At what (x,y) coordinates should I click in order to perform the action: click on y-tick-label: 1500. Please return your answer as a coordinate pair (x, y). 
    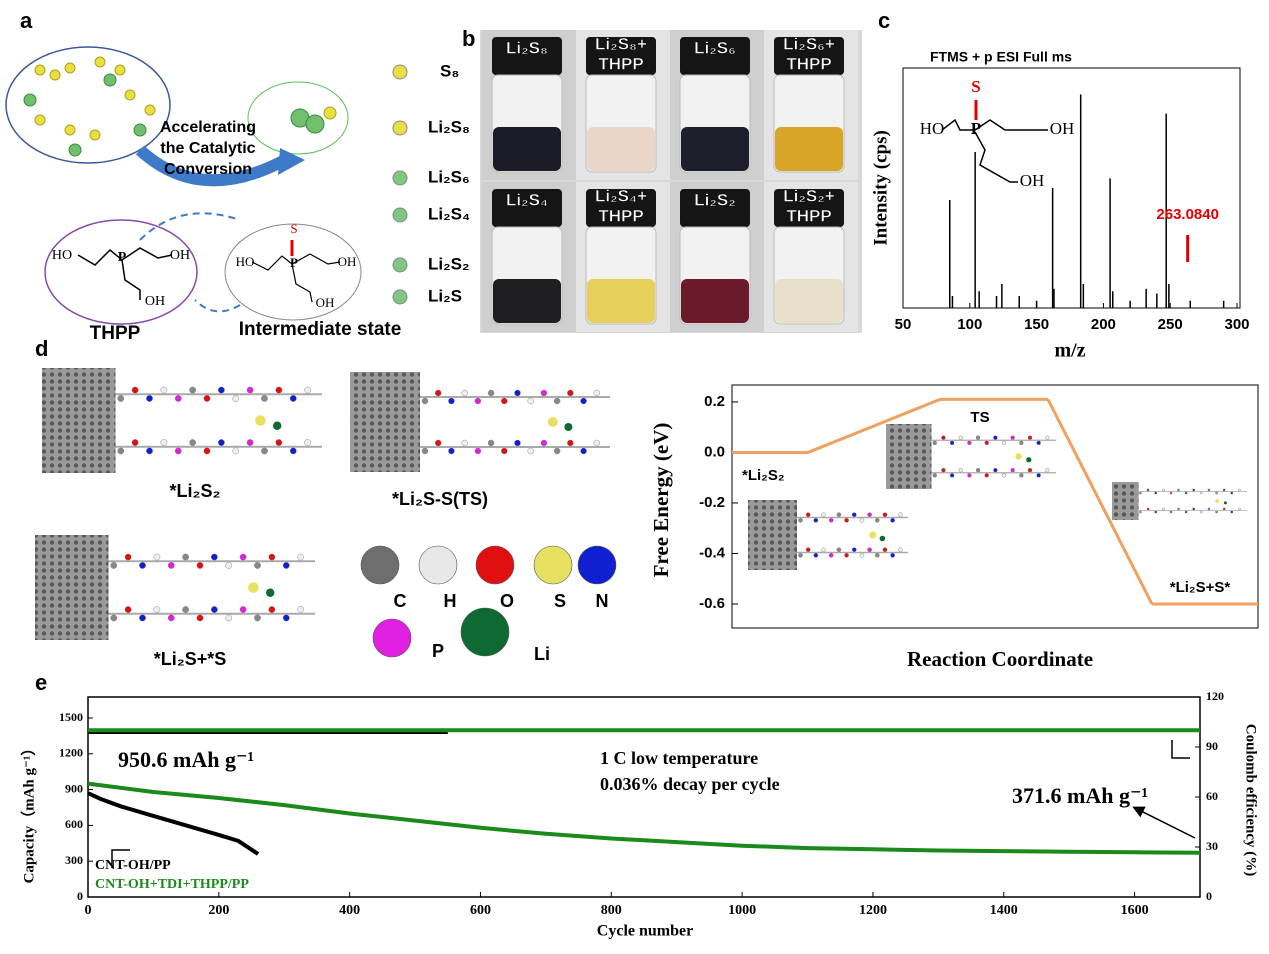
    Looking at the image, I should click on (71, 717).